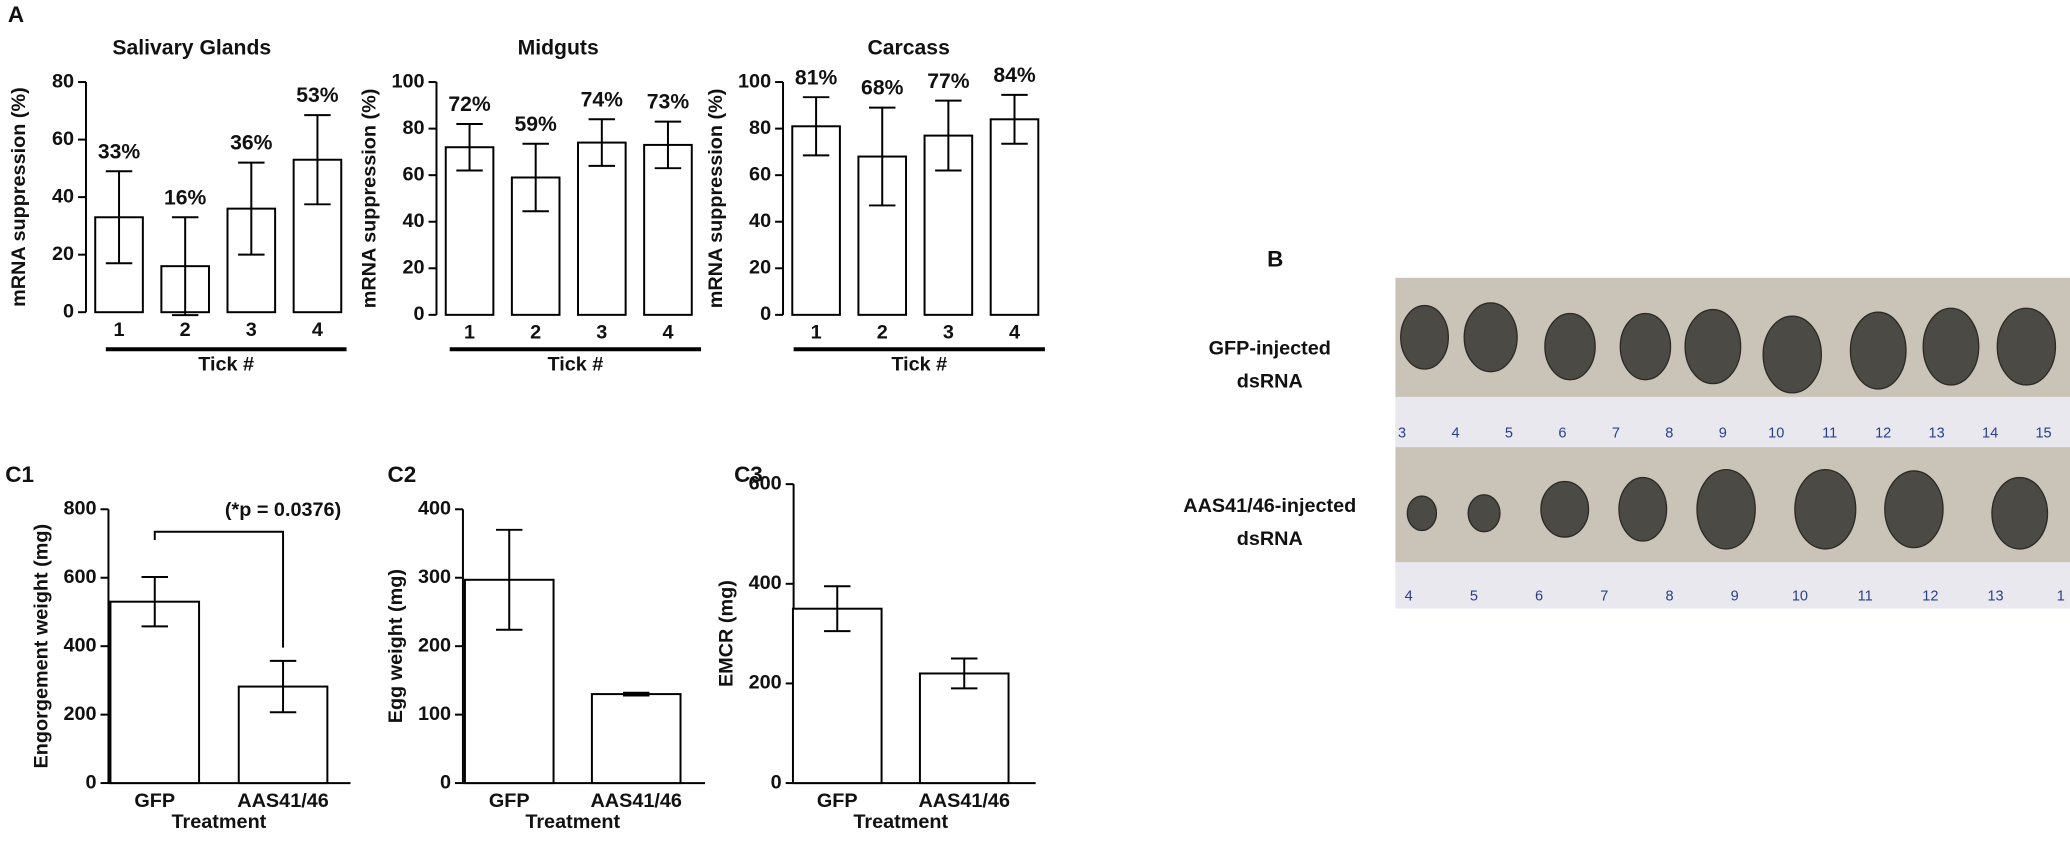  What do you see at coordinates (370, 199) in the screenshot?
I see `y-axis-label: mRNA suppression (%)` at bounding box center [370, 199].